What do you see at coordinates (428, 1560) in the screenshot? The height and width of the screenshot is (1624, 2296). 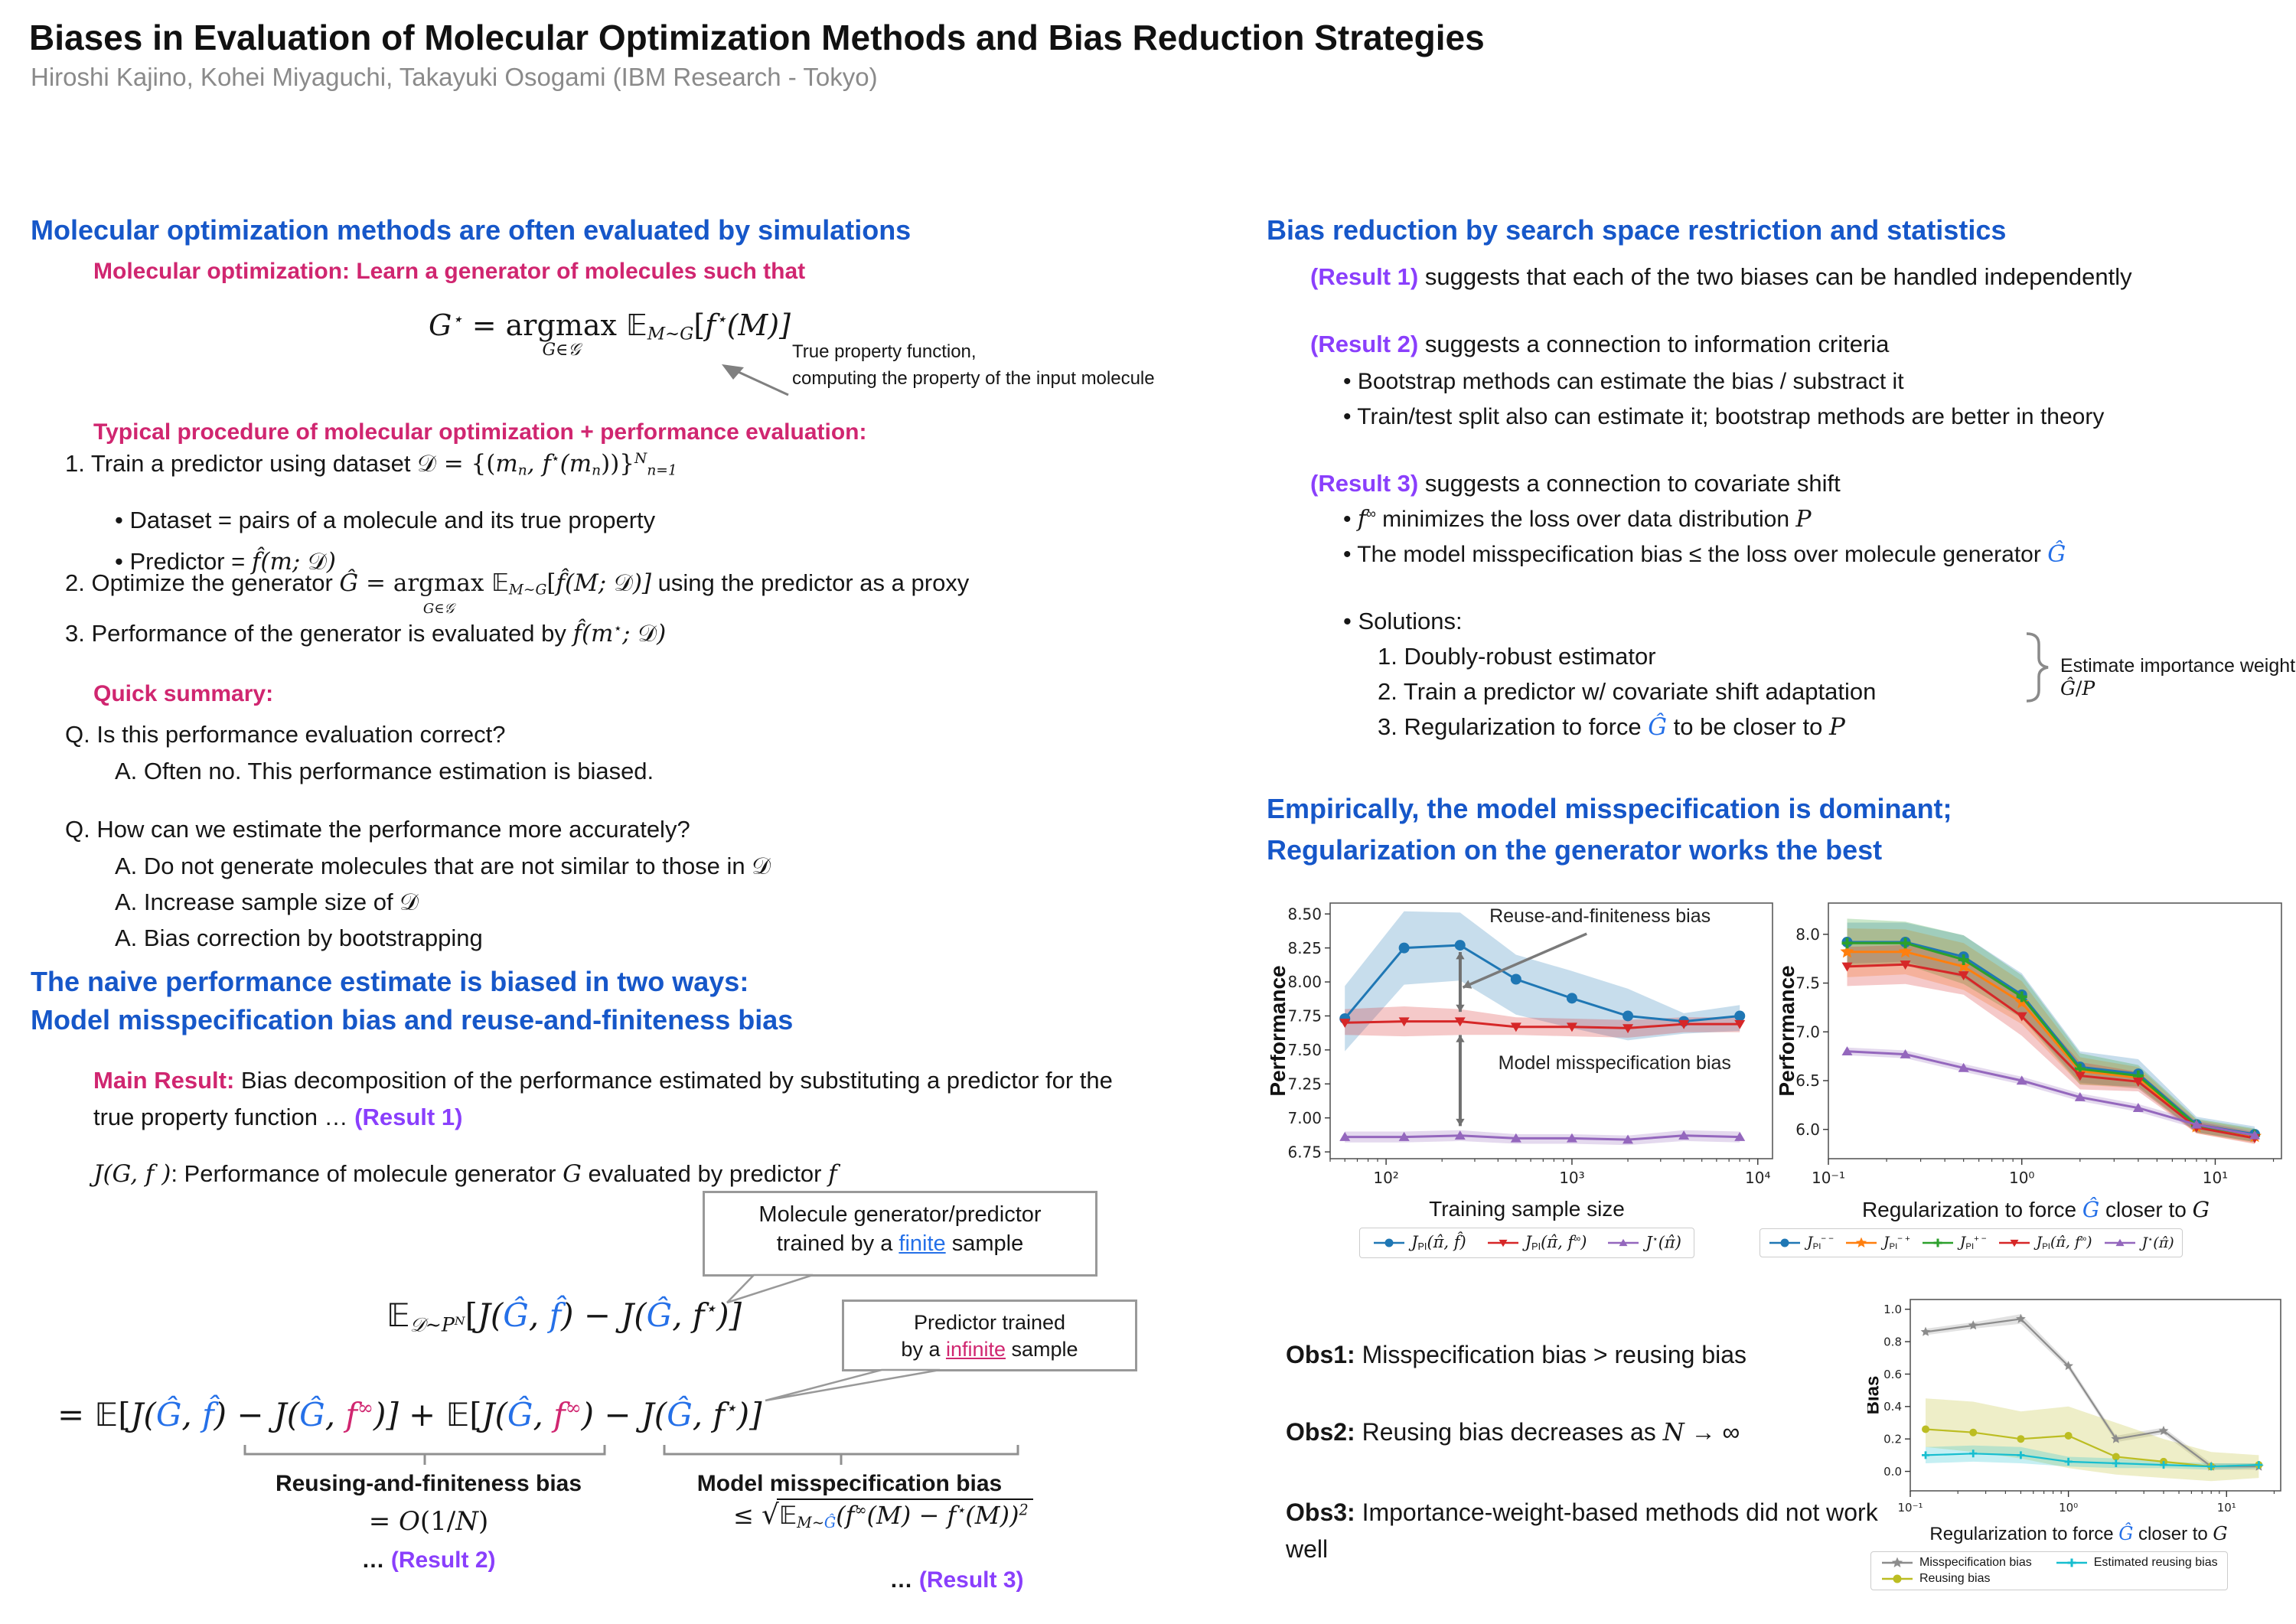 I see `result-2-ref: … (Result 2)` at bounding box center [428, 1560].